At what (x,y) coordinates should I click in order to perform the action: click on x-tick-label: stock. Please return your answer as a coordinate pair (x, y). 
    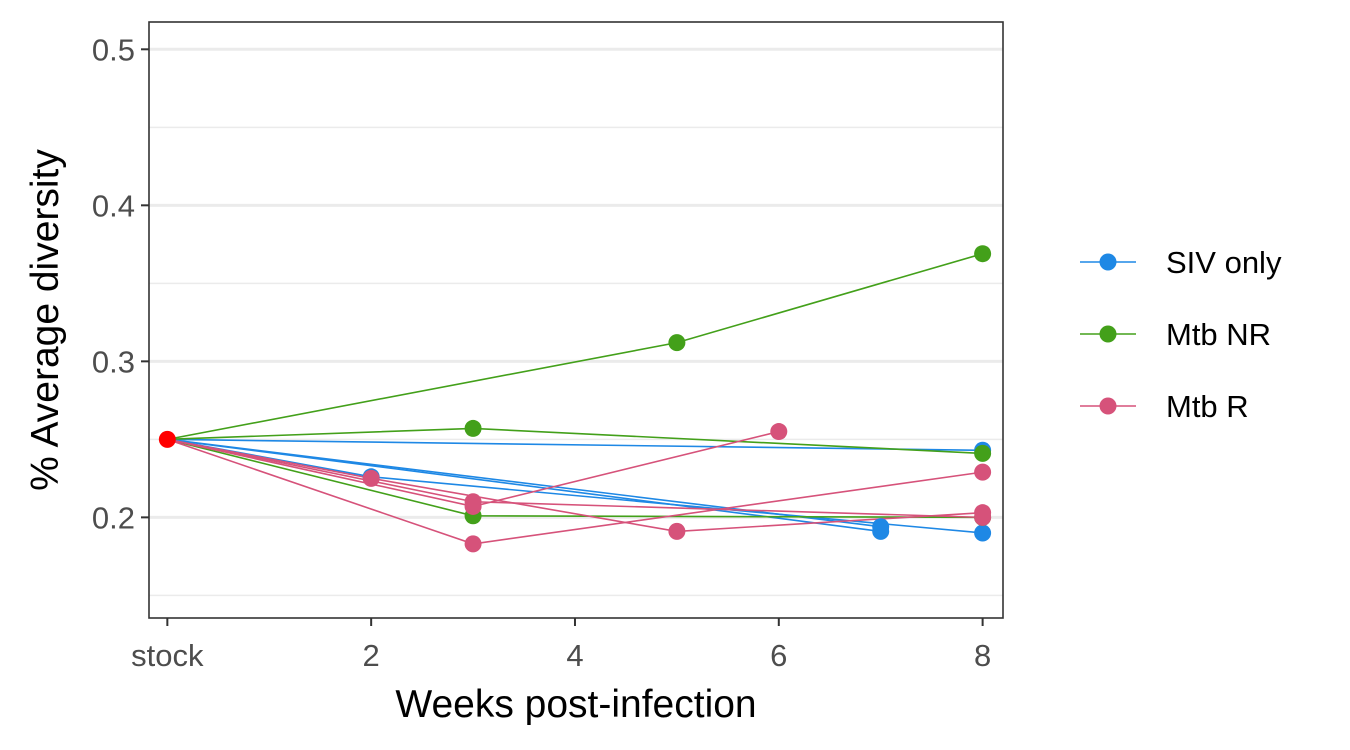
    Looking at the image, I should click on (167, 655).